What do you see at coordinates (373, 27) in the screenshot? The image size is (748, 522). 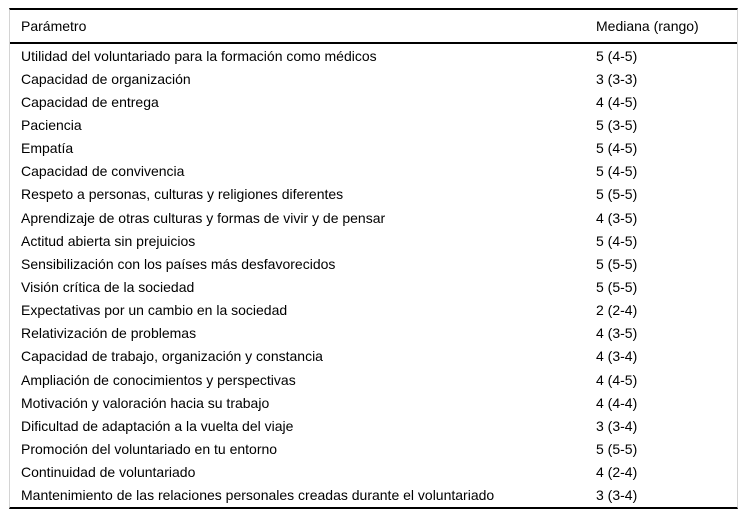 I see `table-header-row: Parámetro Mediana (rango)` at bounding box center [373, 27].